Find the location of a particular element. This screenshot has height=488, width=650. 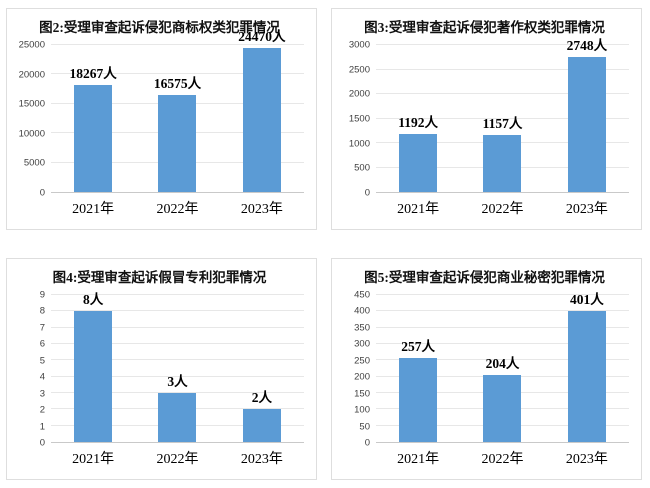

bar-value-label: 1192人 is located at coordinates (418, 122).